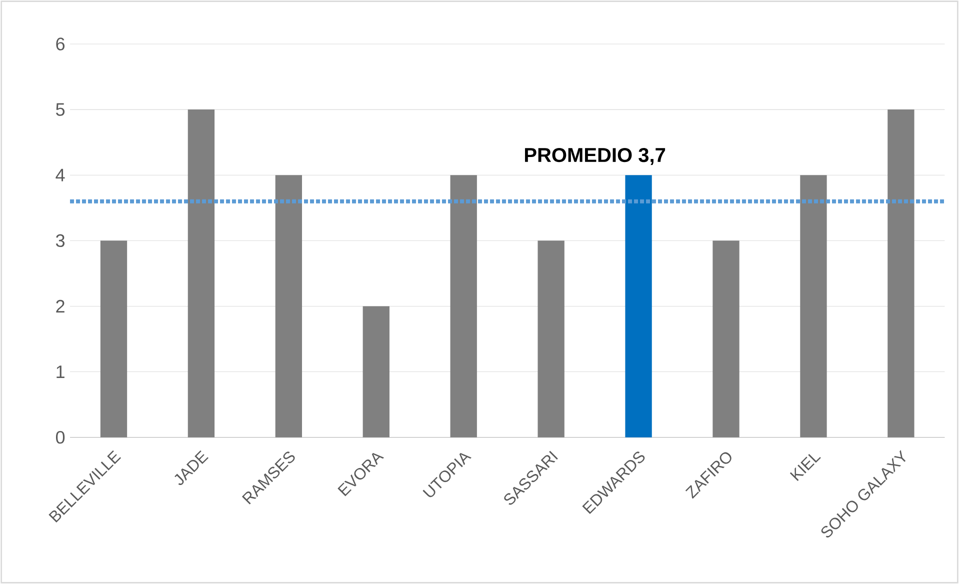 The height and width of the screenshot is (584, 959). I want to click on x-tick-label: KIEL, so click(805, 468).